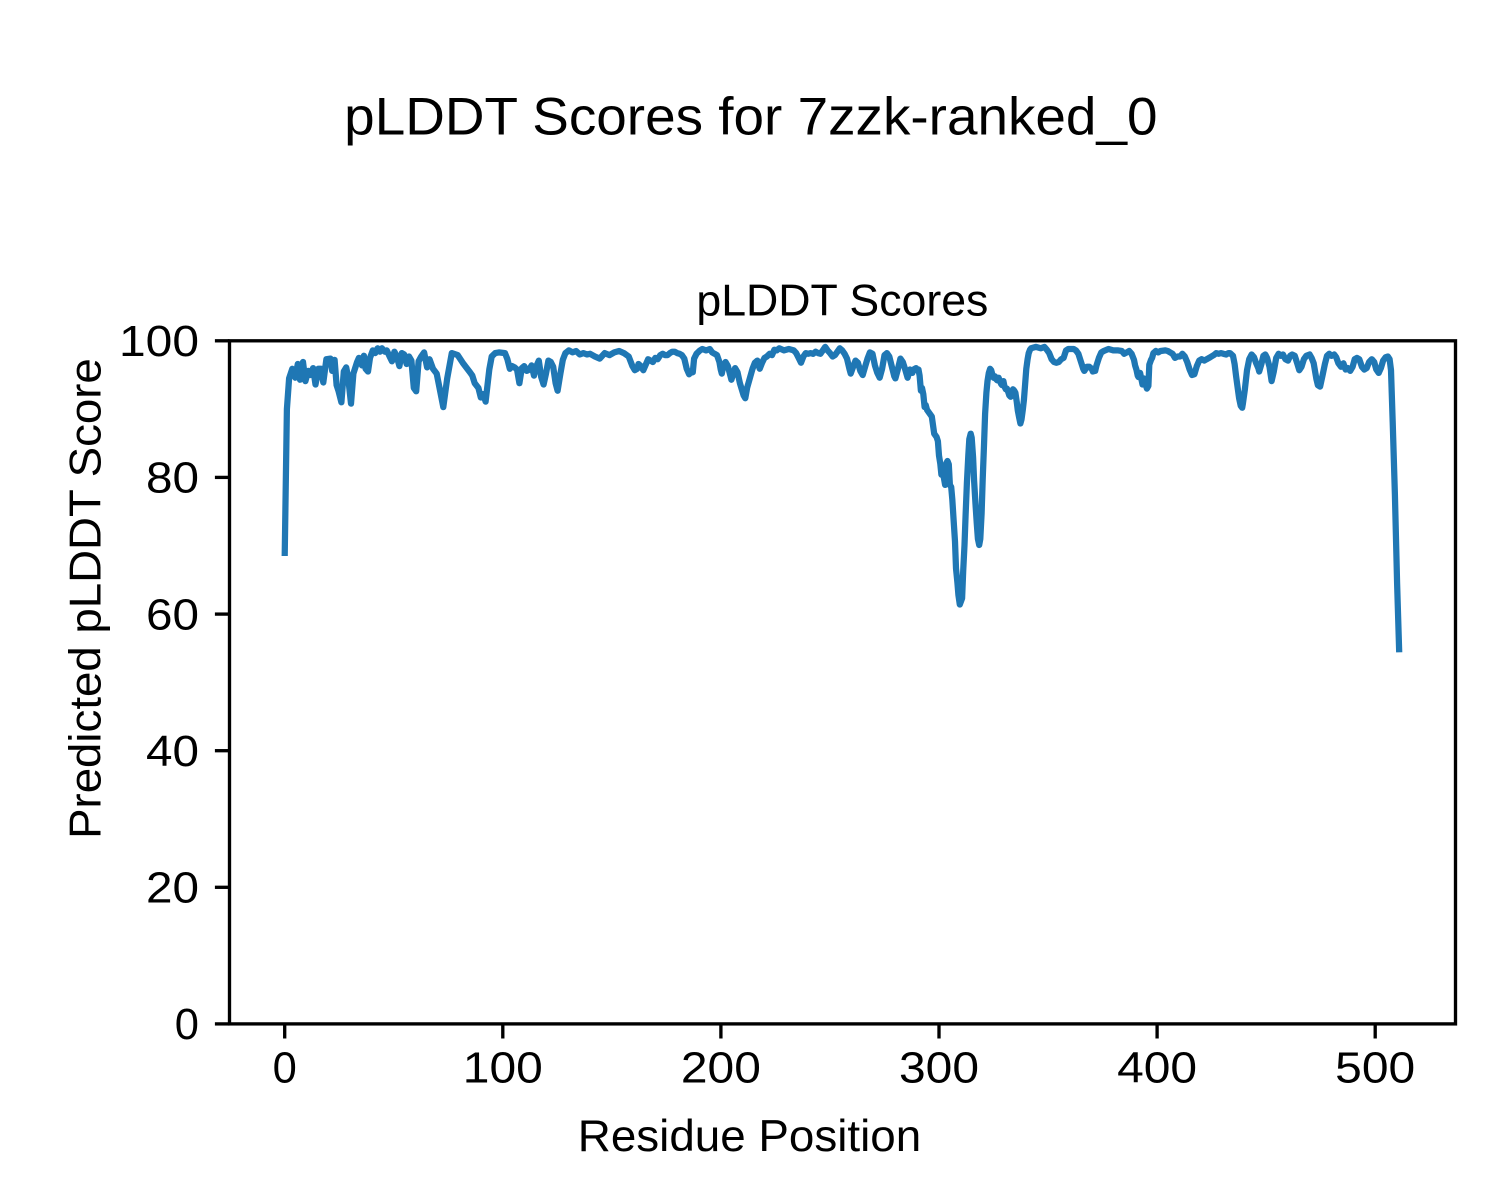 Image resolution: width=1500 pixels, height=1200 pixels. I want to click on svg-text: pLDDT Scores, so click(842, 301).